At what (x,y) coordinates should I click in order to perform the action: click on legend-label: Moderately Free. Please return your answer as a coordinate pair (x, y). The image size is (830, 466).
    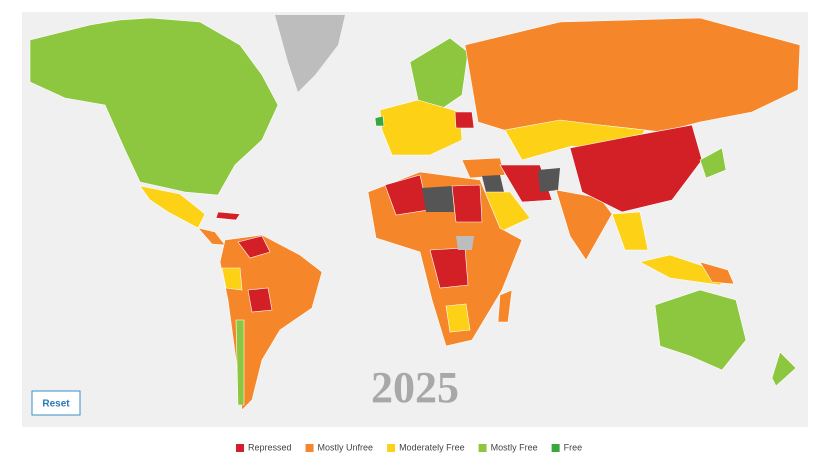
    Looking at the image, I should click on (432, 447).